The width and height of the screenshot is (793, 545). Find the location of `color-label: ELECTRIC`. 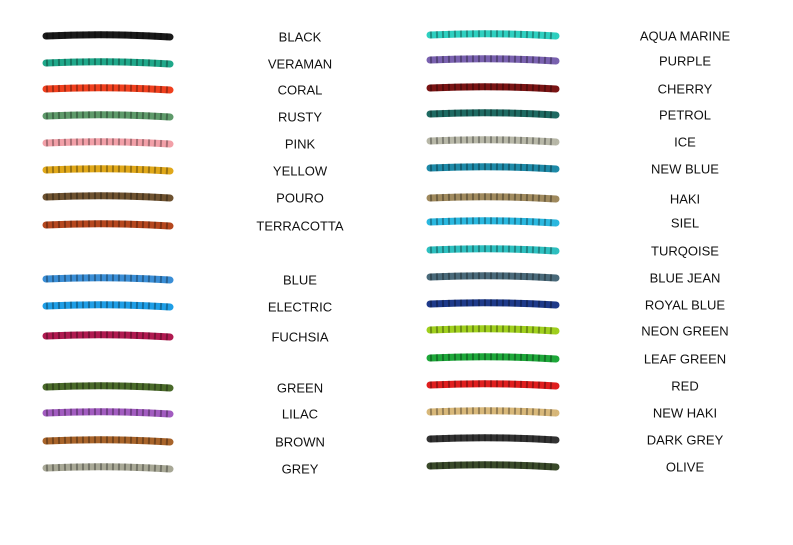

color-label: ELECTRIC is located at coordinates (300, 306).